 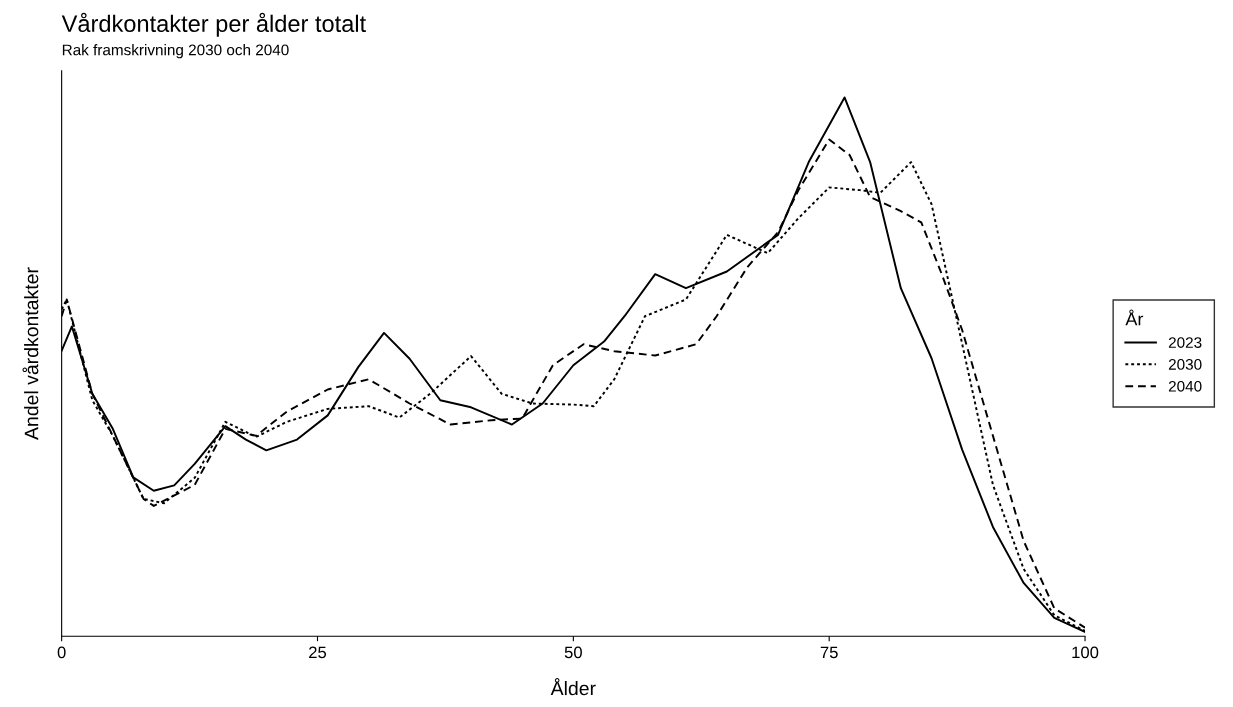 I want to click on x-tick-label: 25, so click(x=318, y=652).